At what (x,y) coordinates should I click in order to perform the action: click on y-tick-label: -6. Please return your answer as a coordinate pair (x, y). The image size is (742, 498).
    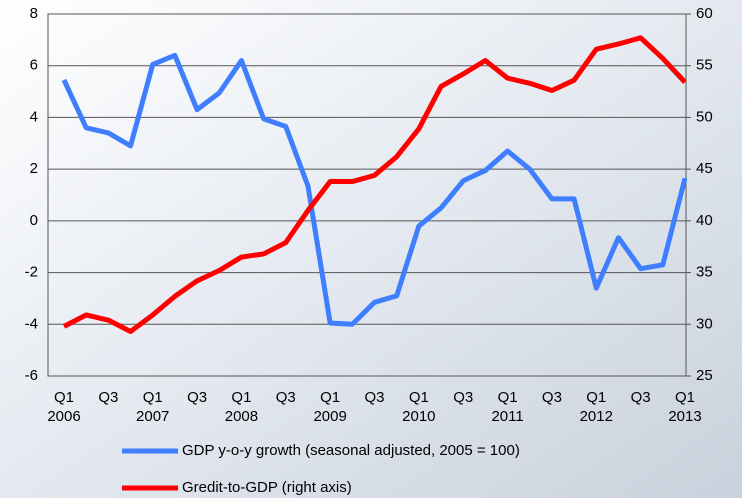
    Looking at the image, I should click on (31, 375).